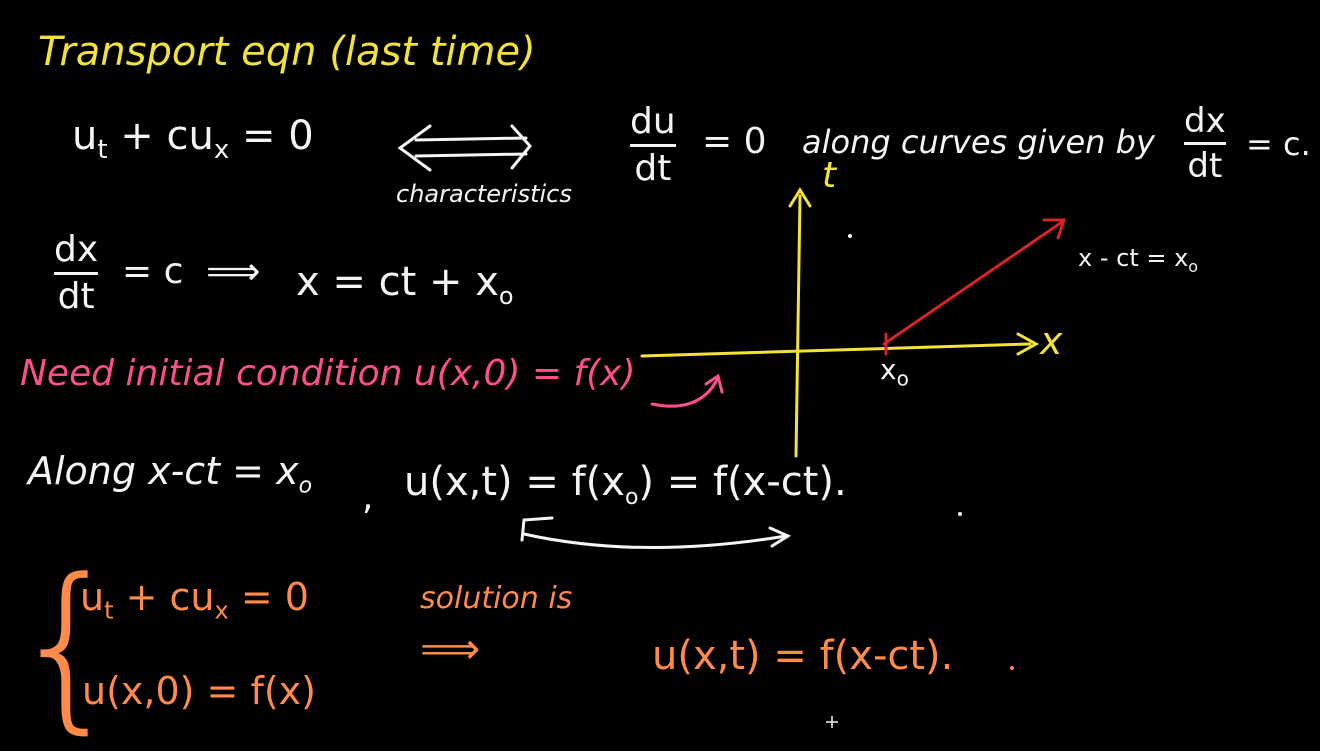 The width and height of the screenshot is (1320, 751). I want to click on characteristics-label: characteristics, so click(484, 194).